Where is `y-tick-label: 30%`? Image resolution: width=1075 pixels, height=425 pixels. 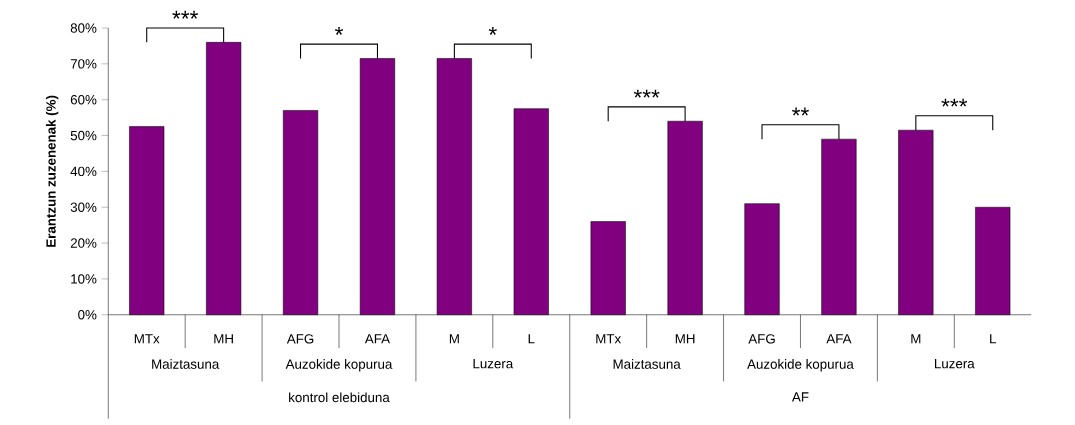
y-tick-label: 30% is located at coordinates (83, 207).